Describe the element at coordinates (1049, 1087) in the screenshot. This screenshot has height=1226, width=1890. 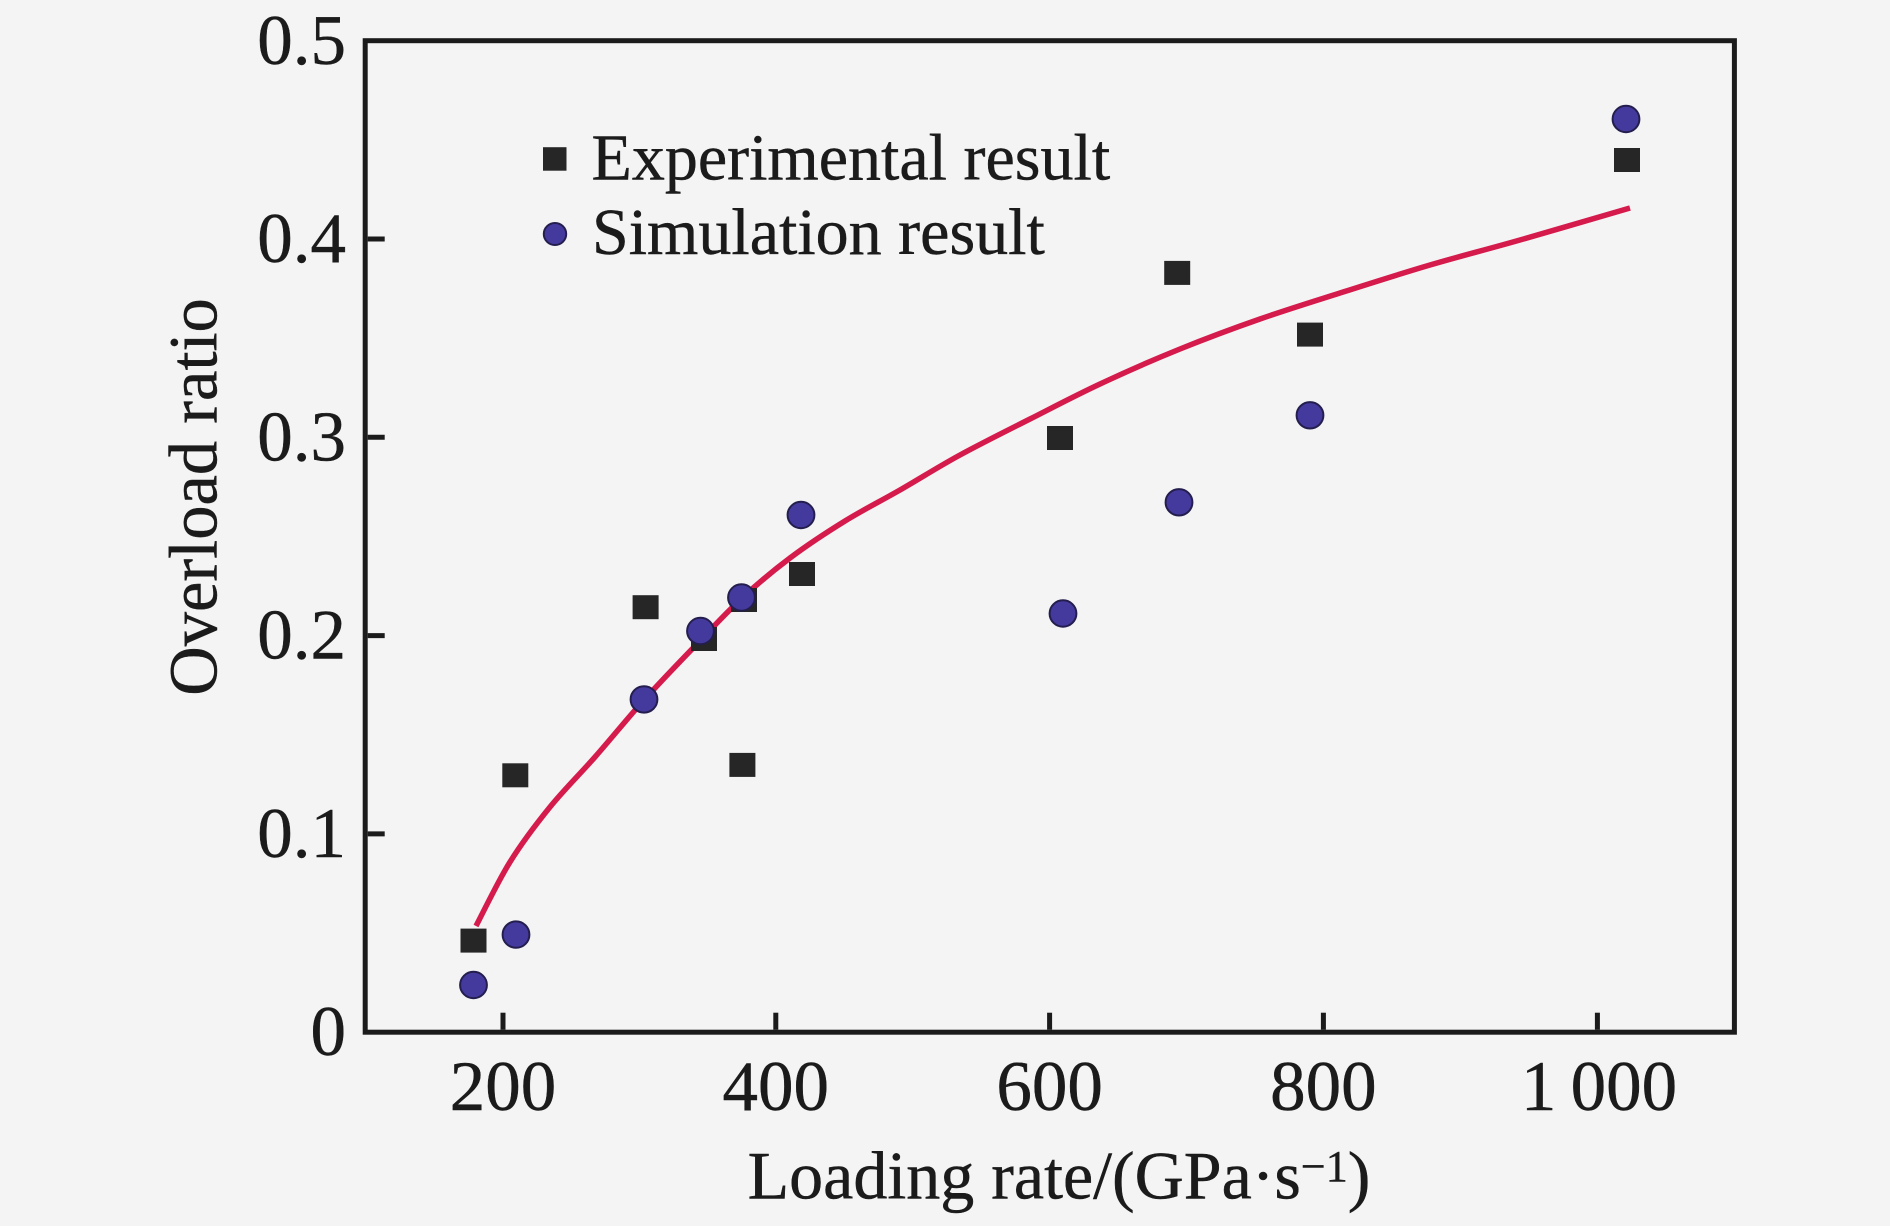
I see `svg-text: 600` at that location.